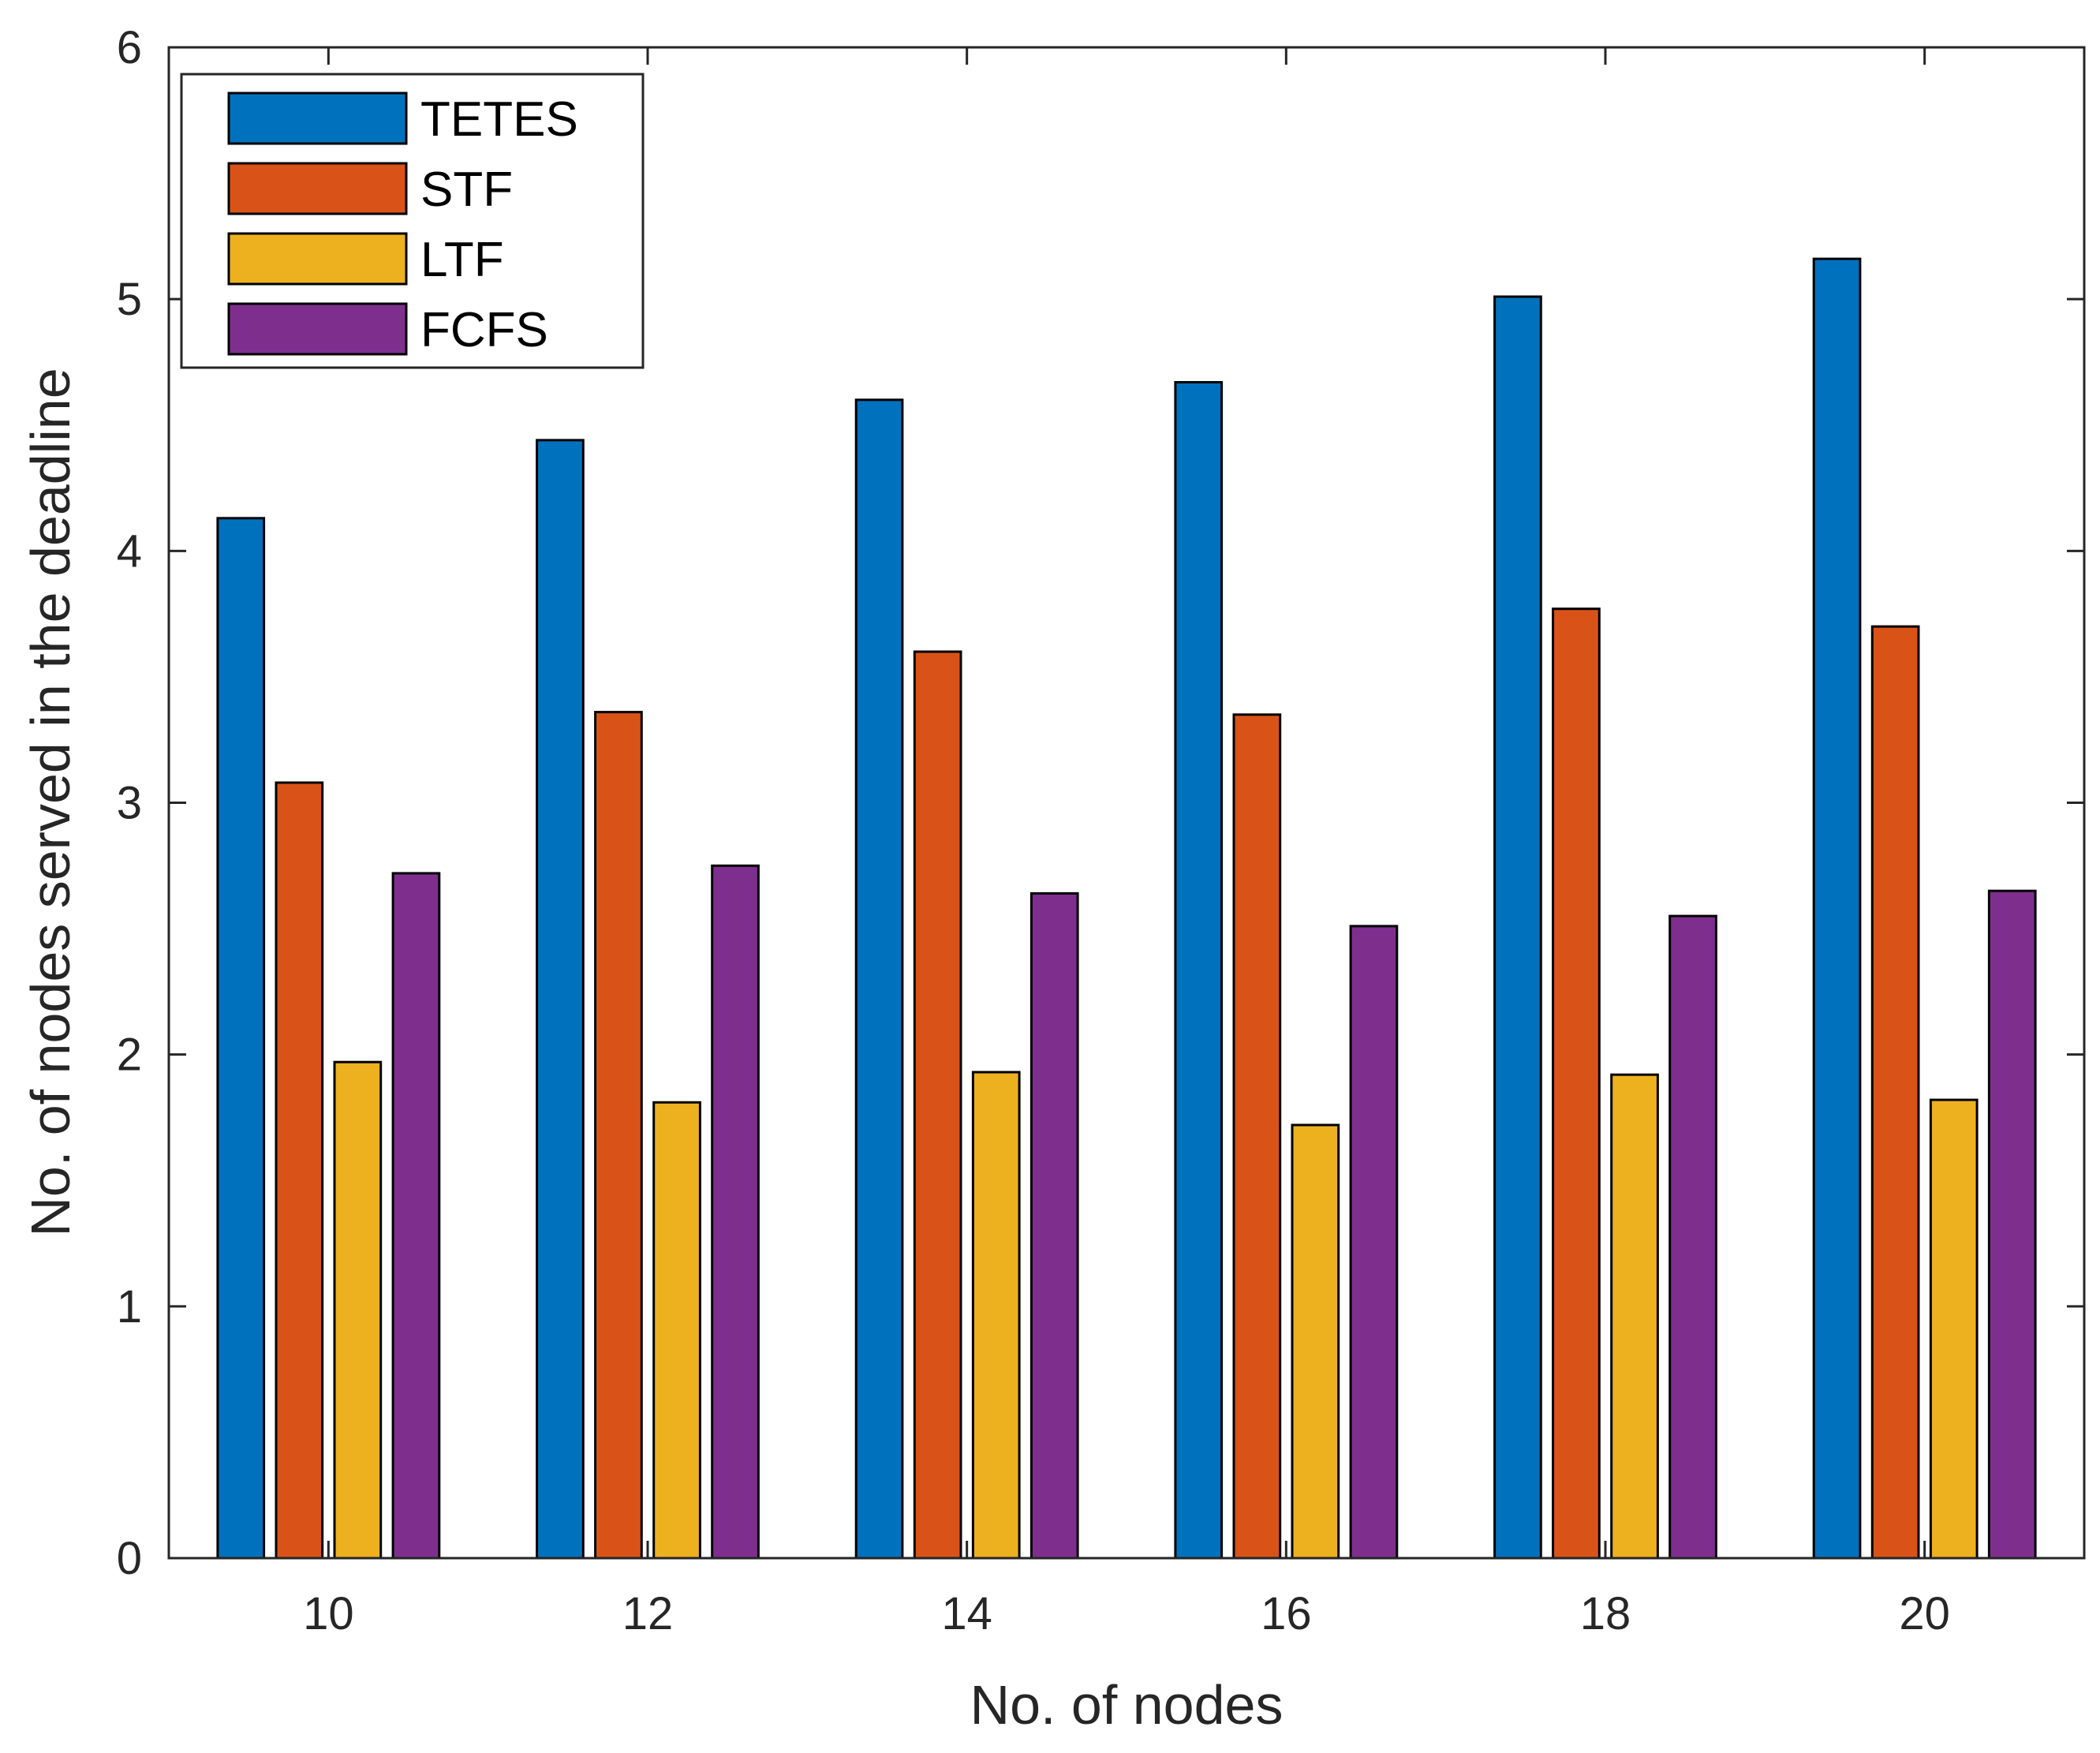 This screenshot has height=1753, width=2100. What do you see at coordinates (1286, 1613) in the screenshot?
I see `x-tick-label: 16` at bounding box center [1286, 1613].